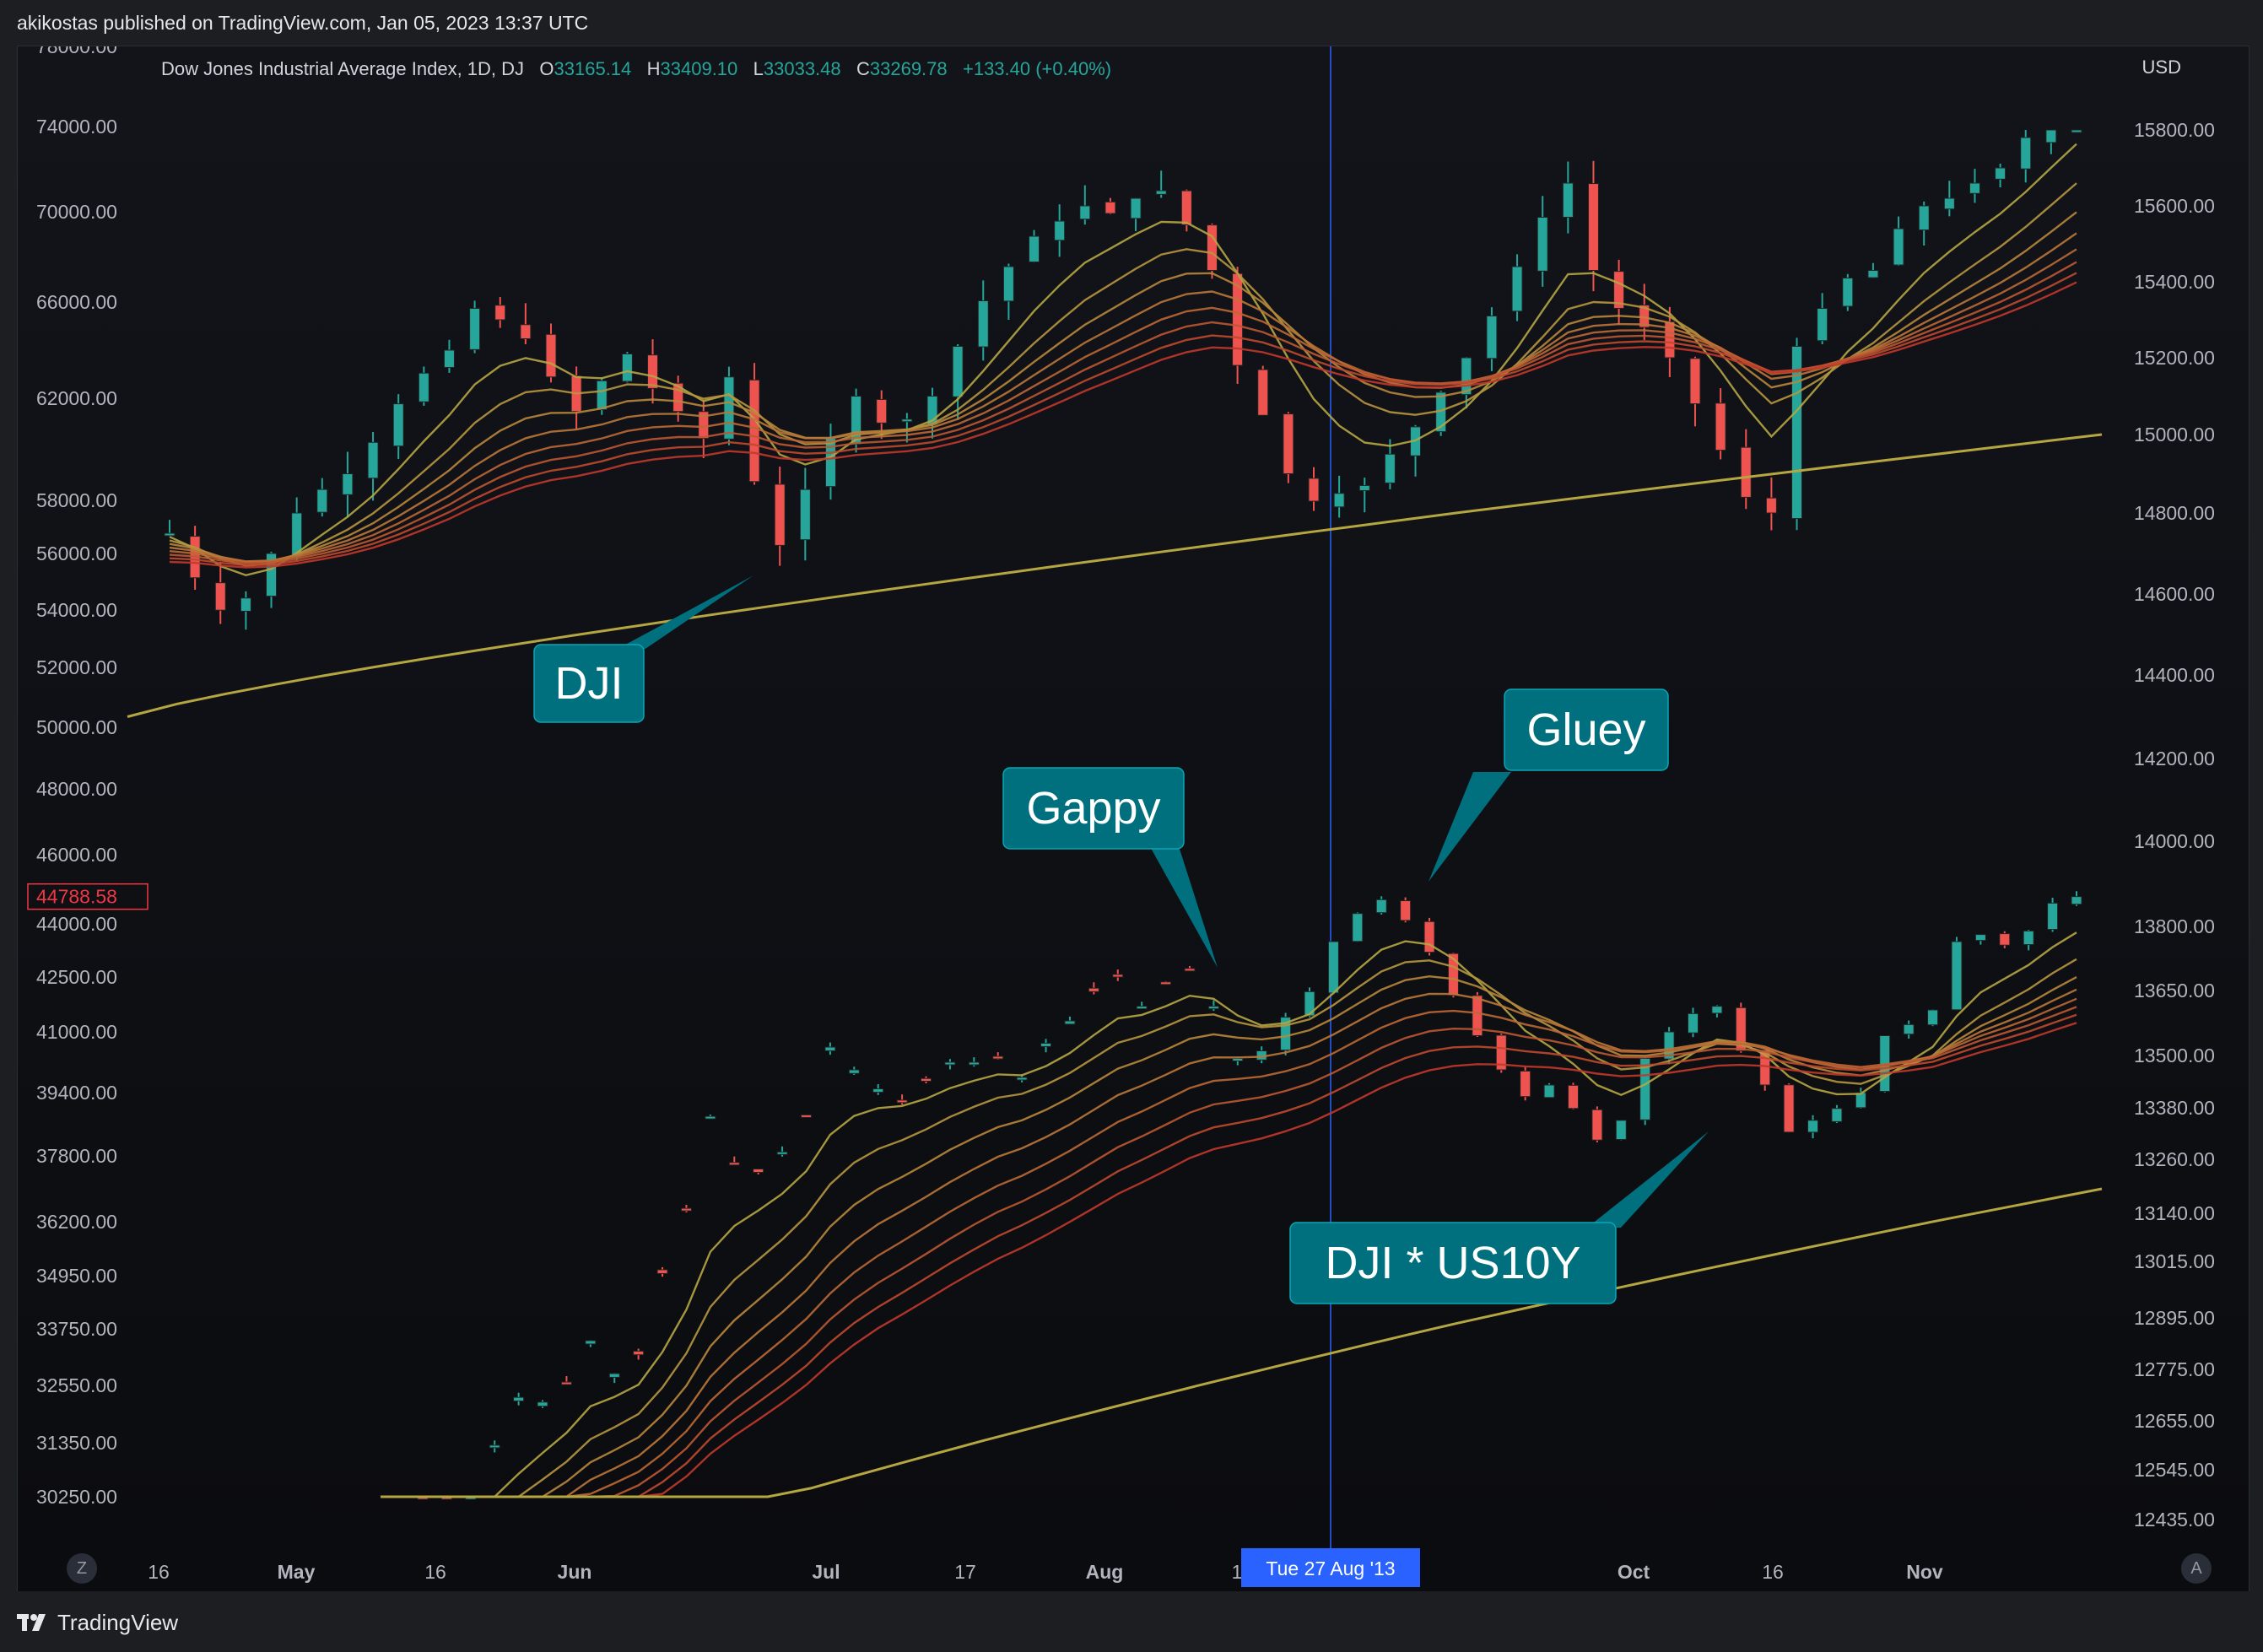 The image size is (2263, 1652). What do you see at coordinates (863, 68) in the screenshot?
I see `legend-close-label: C` at bounding box center [863, 68].